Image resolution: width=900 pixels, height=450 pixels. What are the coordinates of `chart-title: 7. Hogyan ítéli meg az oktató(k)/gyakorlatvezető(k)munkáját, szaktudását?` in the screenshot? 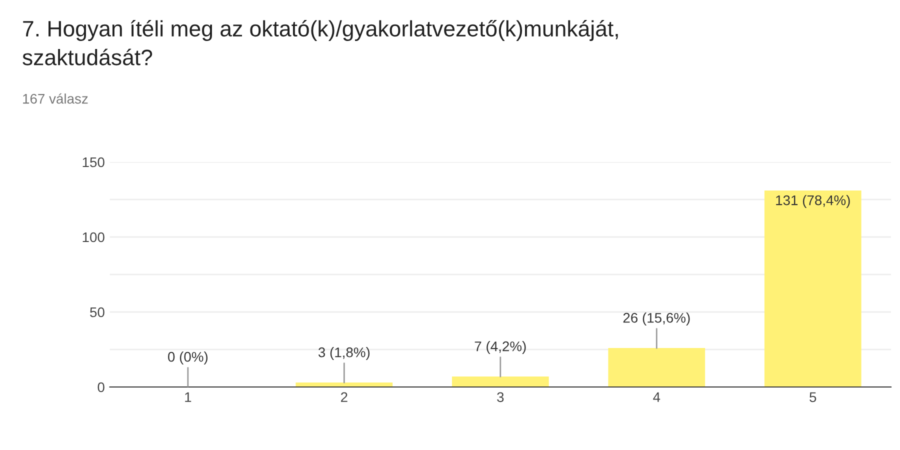 It's located at (320, 43).